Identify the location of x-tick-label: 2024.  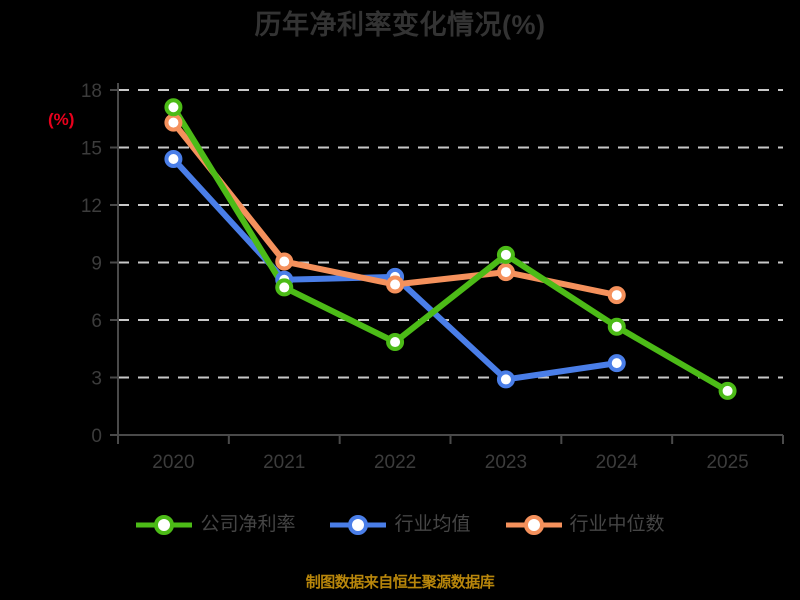
(617, 462).